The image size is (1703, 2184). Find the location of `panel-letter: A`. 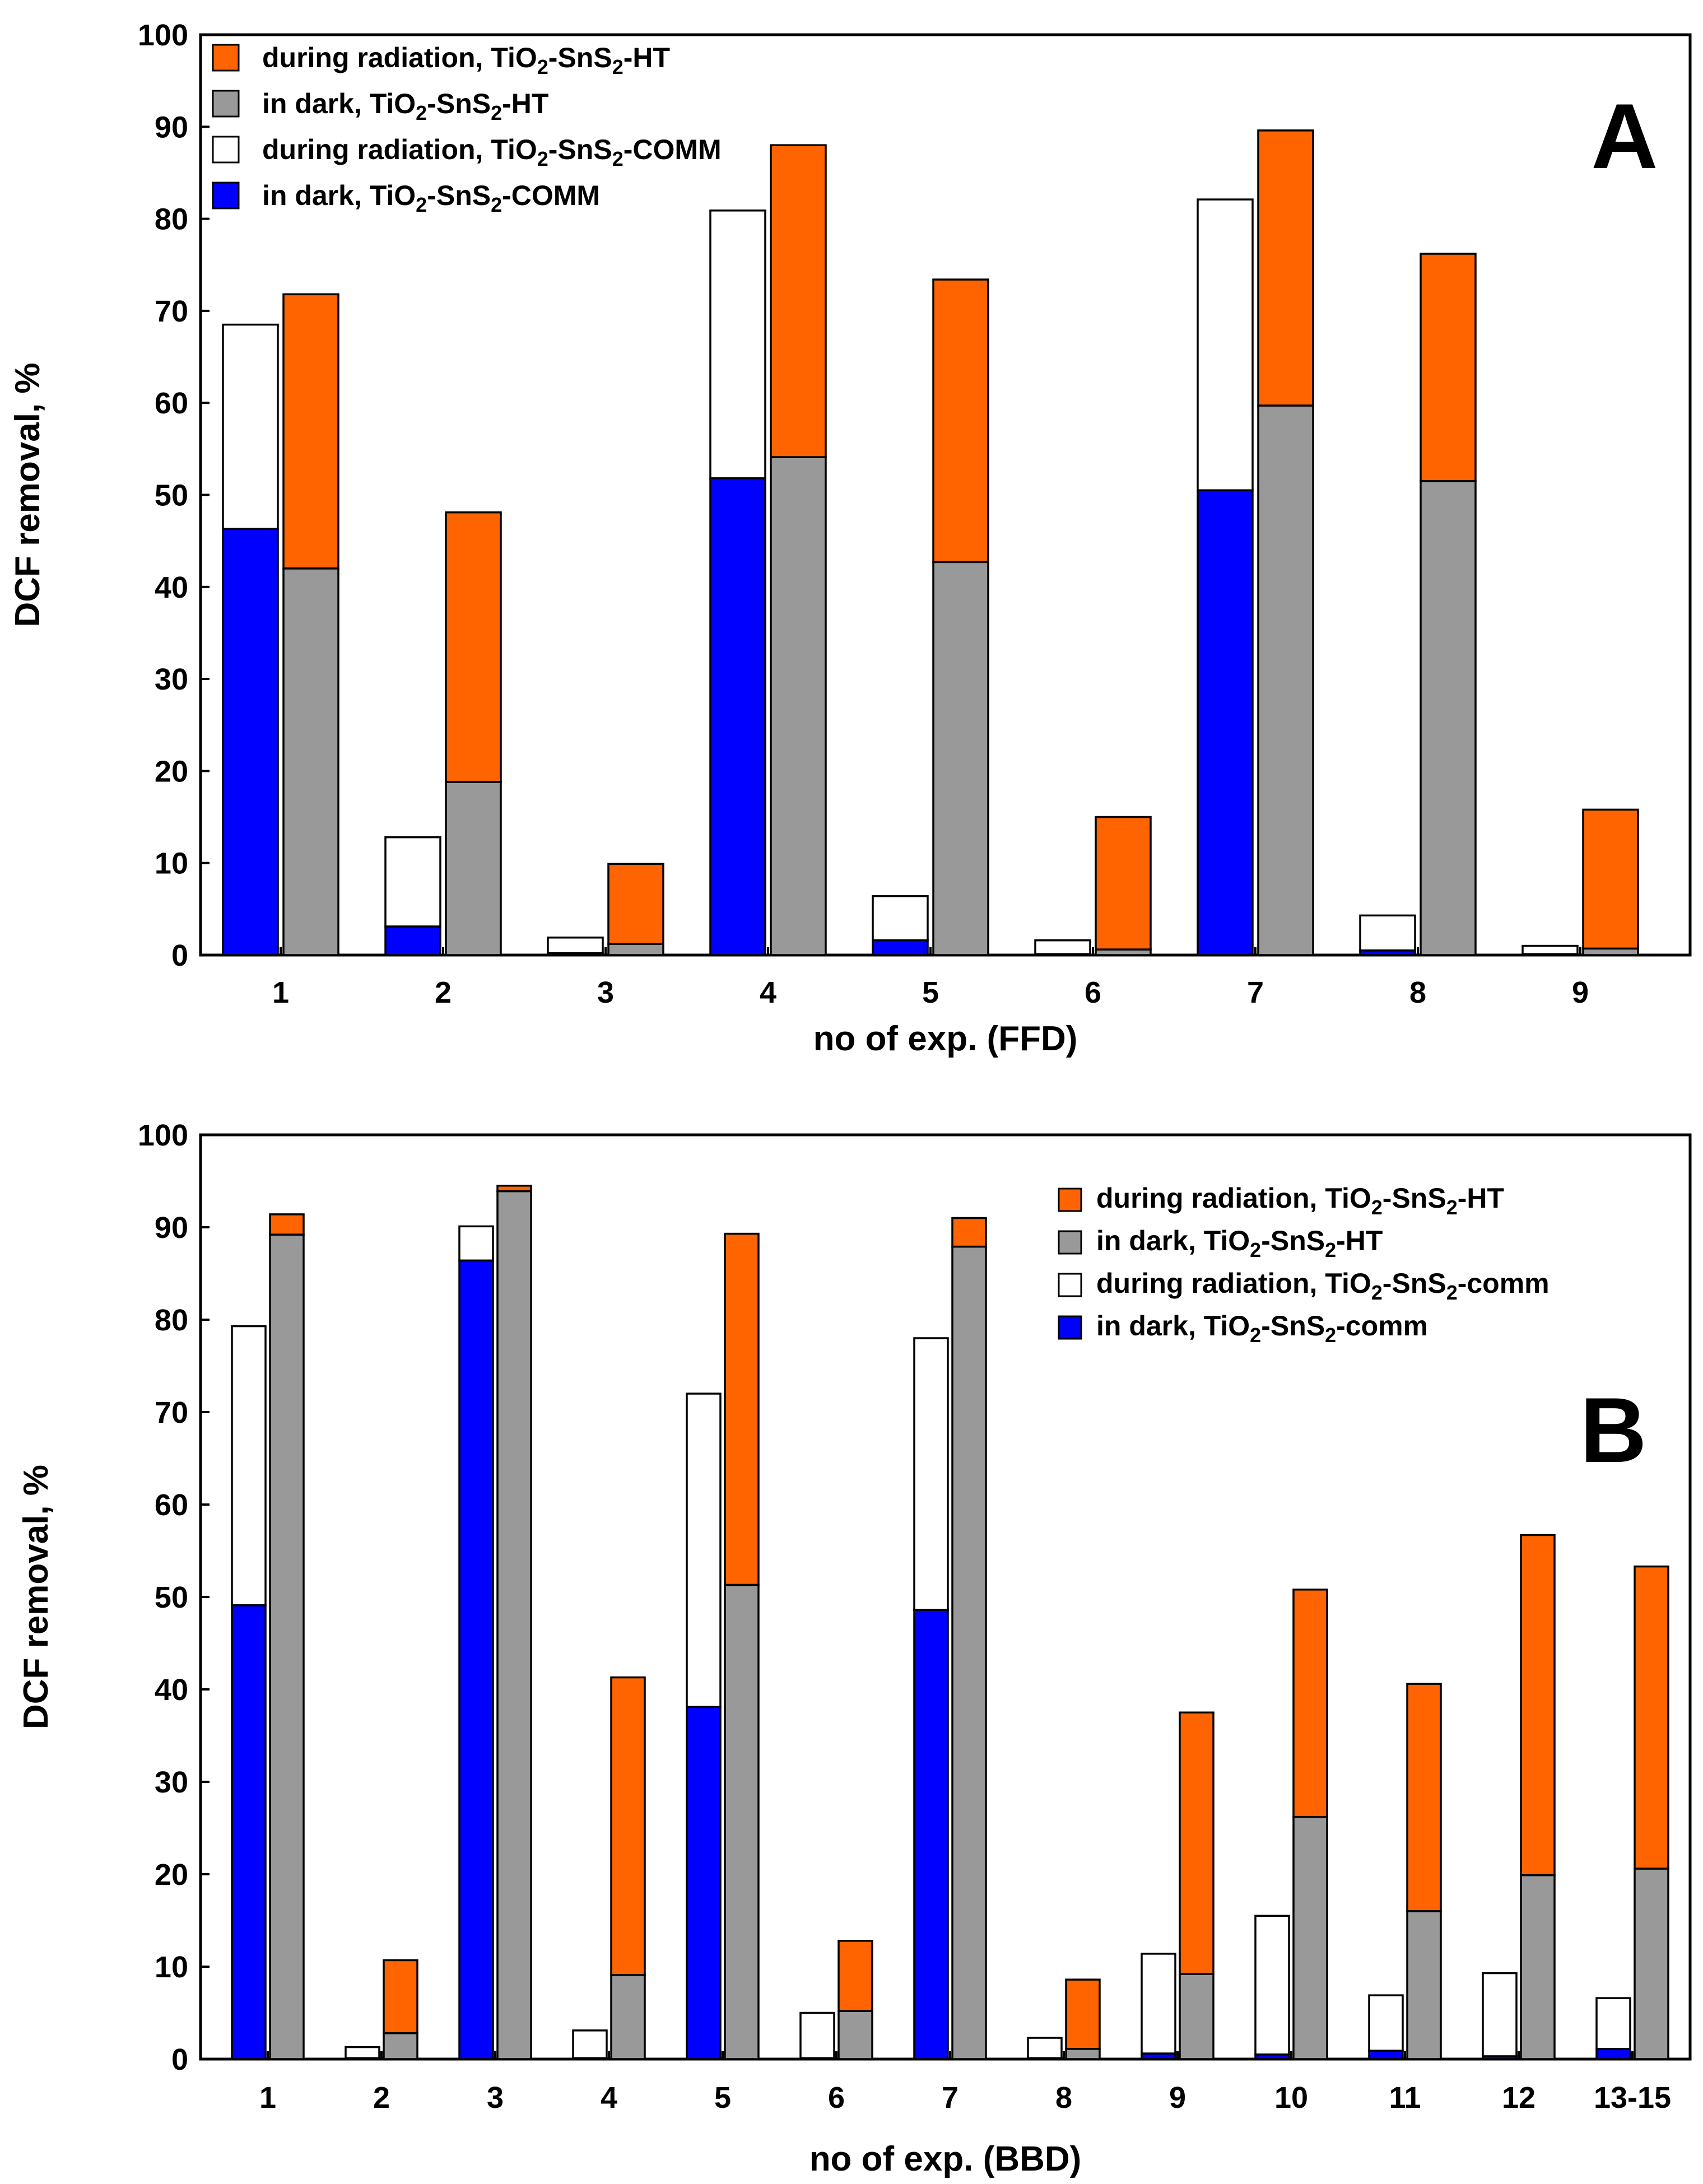

panel-letter: A is located at coordinates (1624, 136).